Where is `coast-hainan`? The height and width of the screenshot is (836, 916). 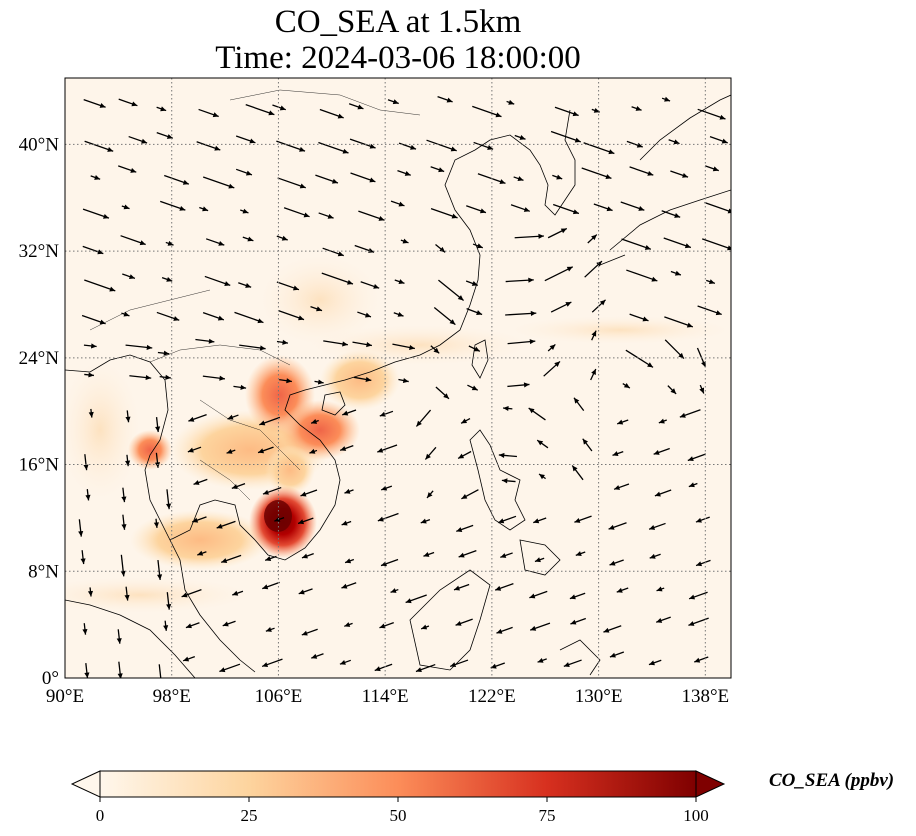
coast-hainan is located at coordinates (333, 403).